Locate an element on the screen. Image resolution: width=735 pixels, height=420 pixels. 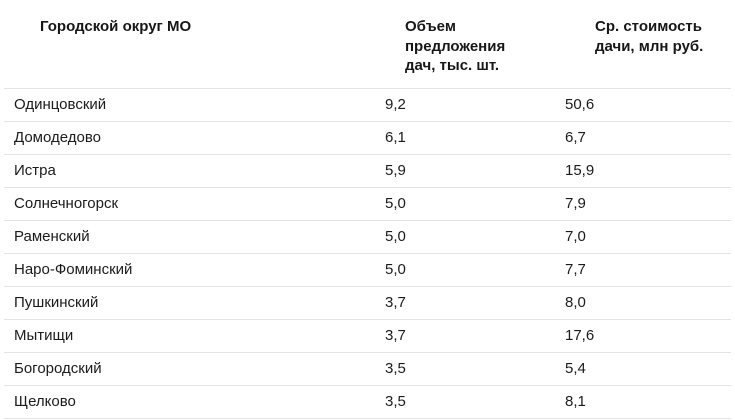
price-cell: 6,7 is located at coordinates (642, 137).